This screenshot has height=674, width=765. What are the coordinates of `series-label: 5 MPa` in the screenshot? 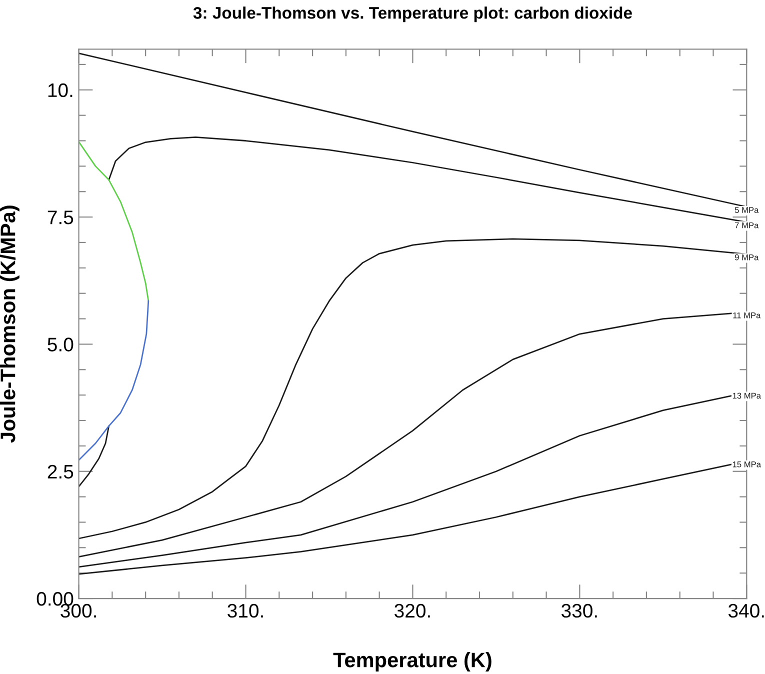 It's located at (746, 210).